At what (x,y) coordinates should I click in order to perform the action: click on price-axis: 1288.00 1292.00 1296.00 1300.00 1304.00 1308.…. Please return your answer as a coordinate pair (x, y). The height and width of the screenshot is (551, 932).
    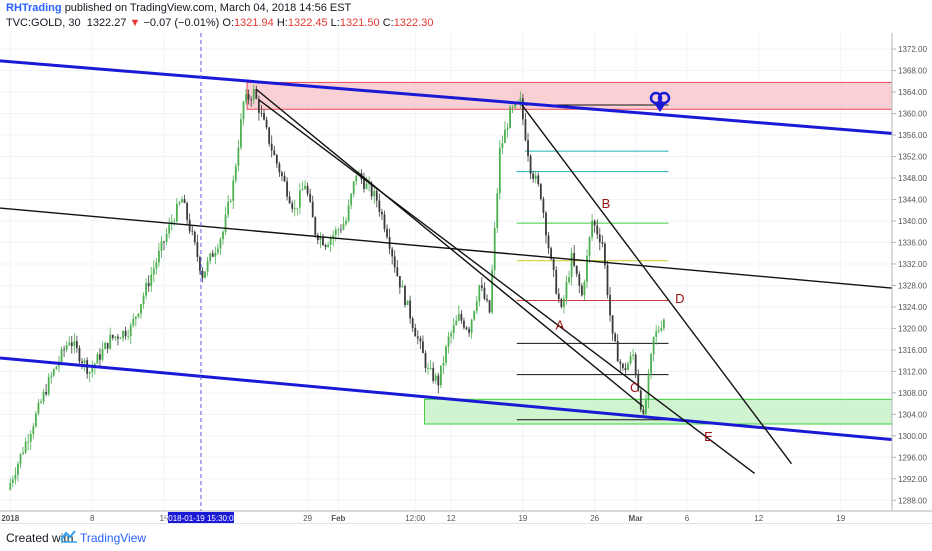
    Looking at the image, I should click on (909, 275).